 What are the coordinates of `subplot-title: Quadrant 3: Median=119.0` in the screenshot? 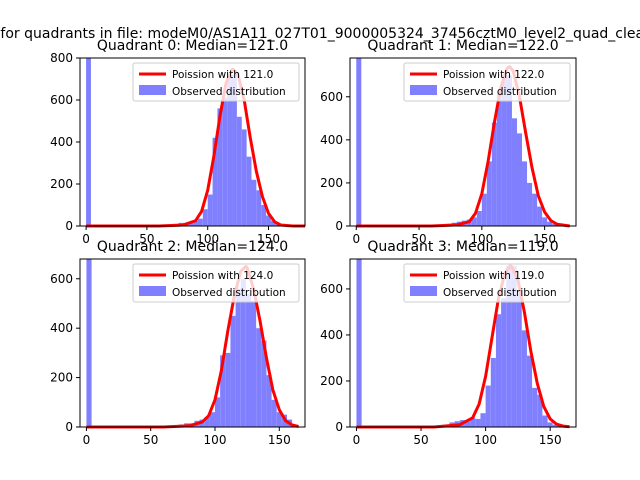 It's located at (462, 247).